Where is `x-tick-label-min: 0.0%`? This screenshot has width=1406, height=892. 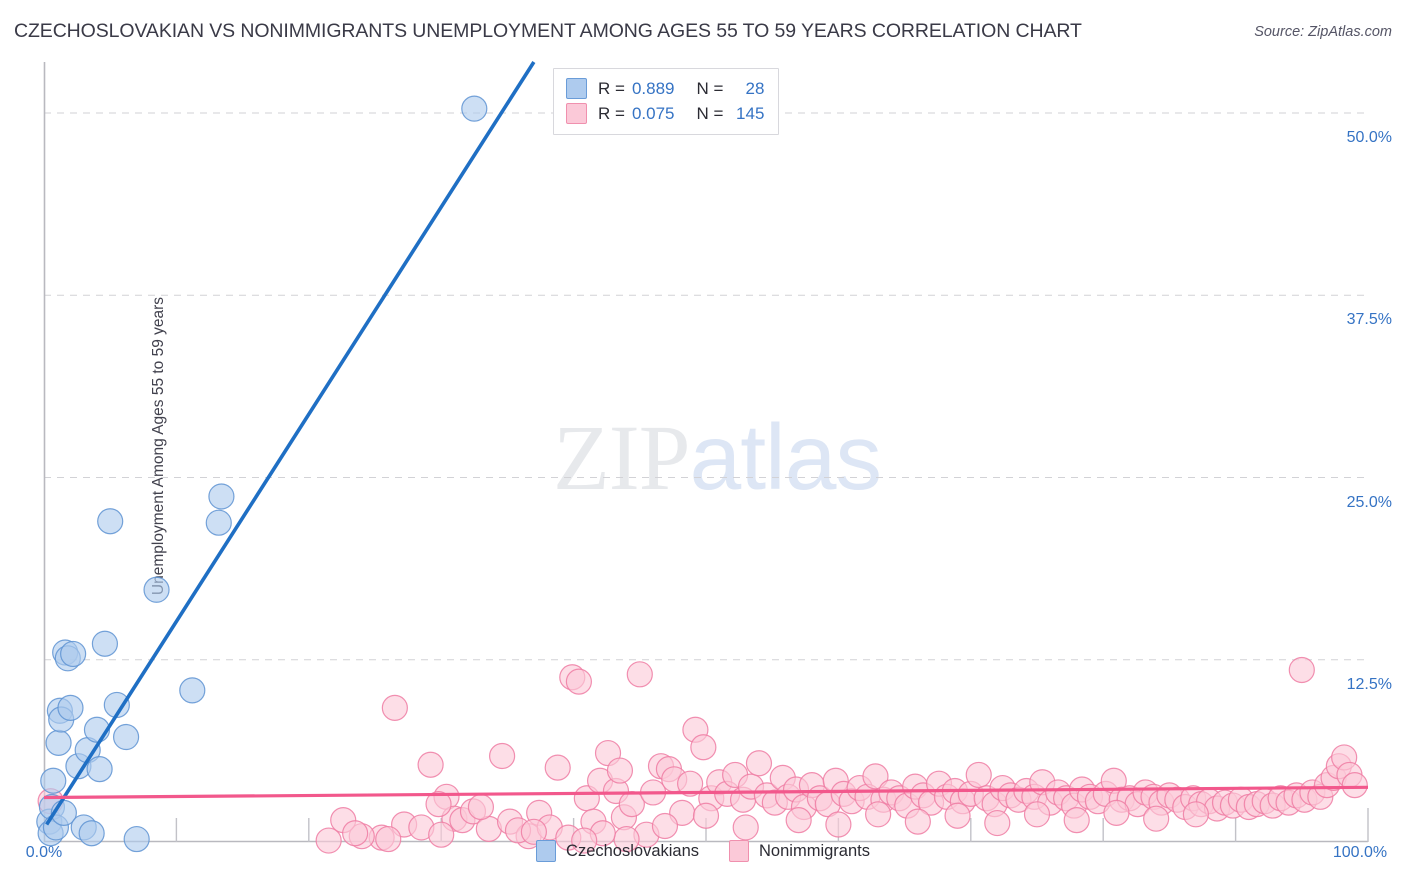 x-tick-label-min: 0.0% is located at coordinates (44, 852).